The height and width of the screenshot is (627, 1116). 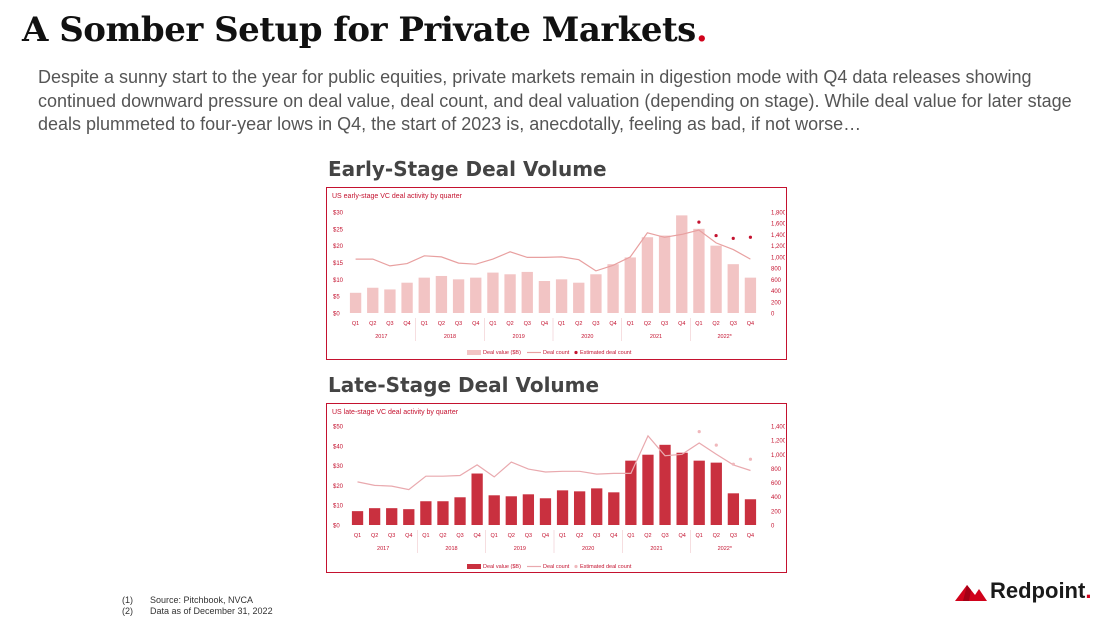 What do you see at coordinates (474, 566) in the screenshot?
I see `legend-swatch-deal-value` at bounding box center [474, 566].